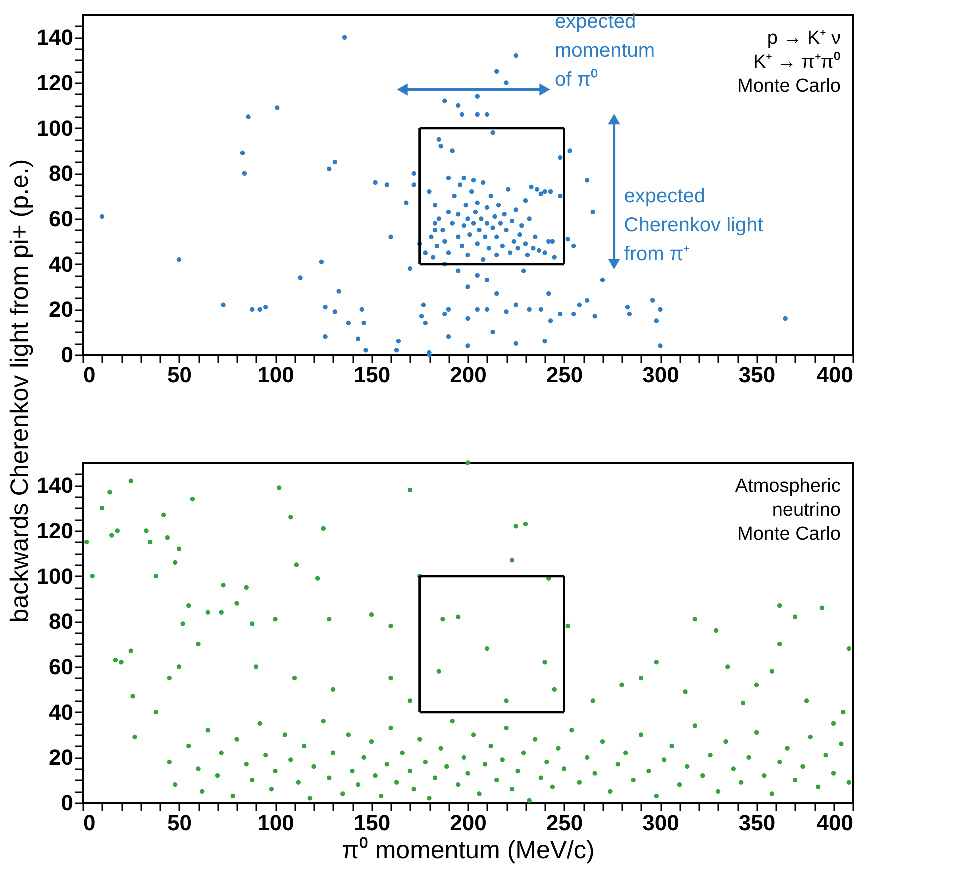  I want to click on annotation: expected Cherenkov light from π⁺, so click(694, 225).